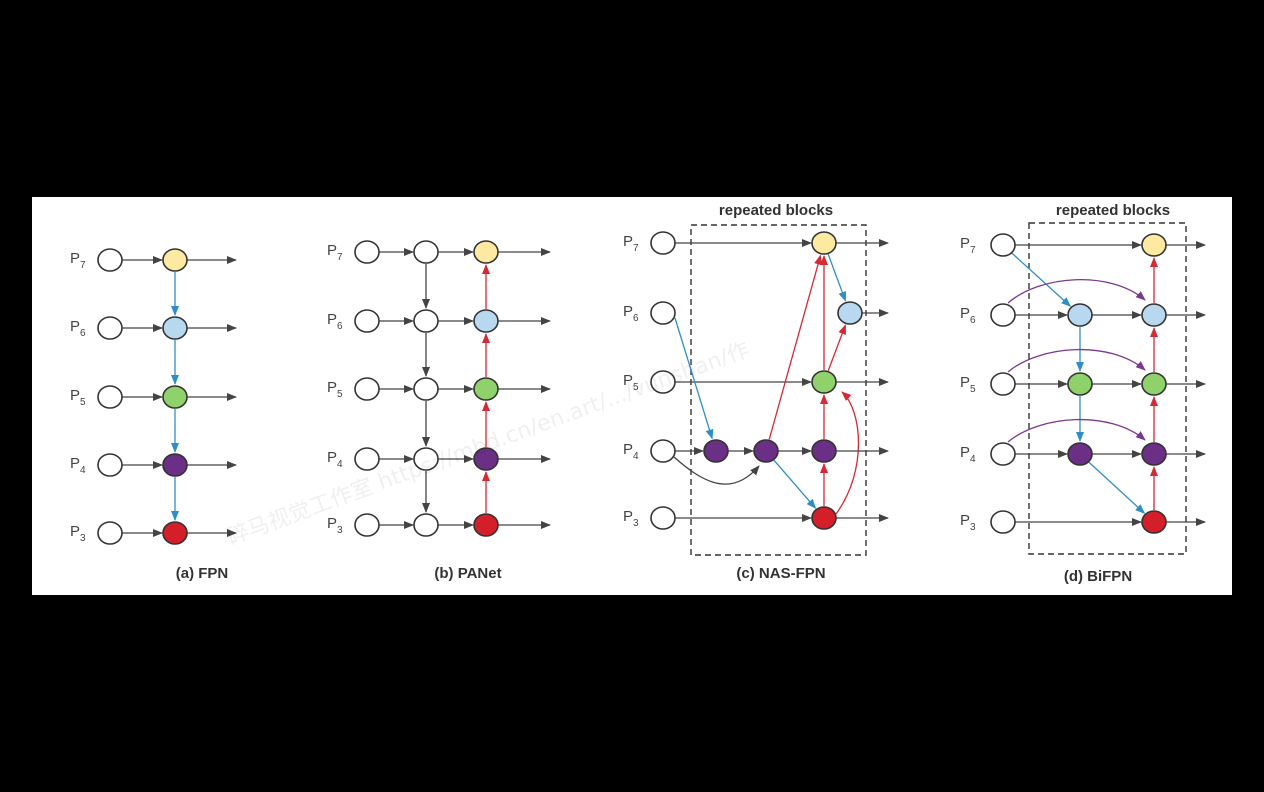  What do you see at coordinates (335, 252) in the screenshot?
I see `panet-label-p7: P7` at bounding box center [335, 252].